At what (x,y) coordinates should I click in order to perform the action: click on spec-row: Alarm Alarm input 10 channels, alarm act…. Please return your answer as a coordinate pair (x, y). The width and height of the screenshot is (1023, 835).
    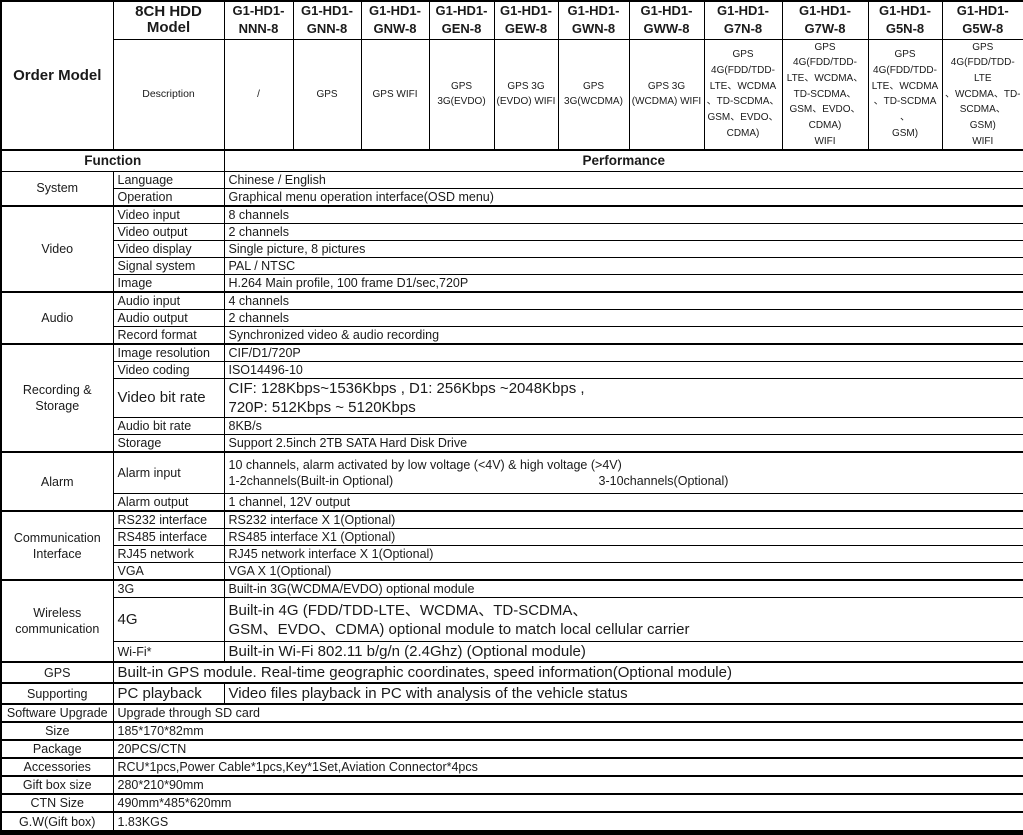
    Looking at the image, I should click on (511, 481).